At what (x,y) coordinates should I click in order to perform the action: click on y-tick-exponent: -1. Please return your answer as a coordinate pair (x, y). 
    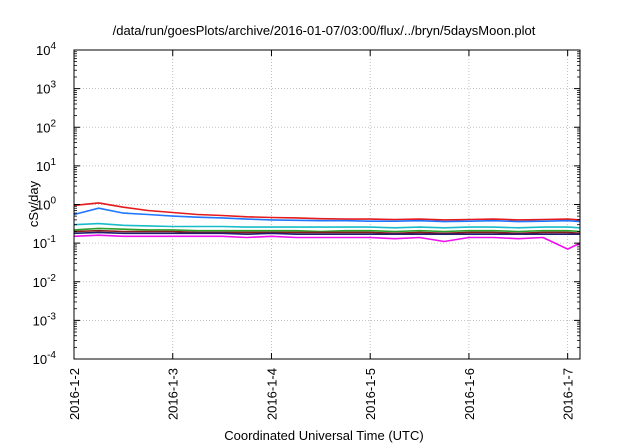
    Looking at the image, I should click on (51, 239).